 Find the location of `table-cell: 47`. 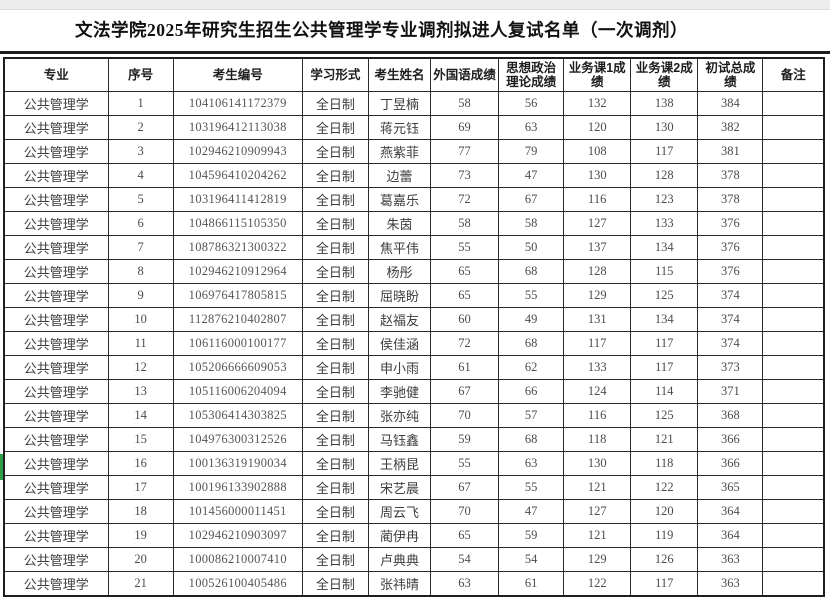

table-cell: 47 is located at coordinates (531, 511).